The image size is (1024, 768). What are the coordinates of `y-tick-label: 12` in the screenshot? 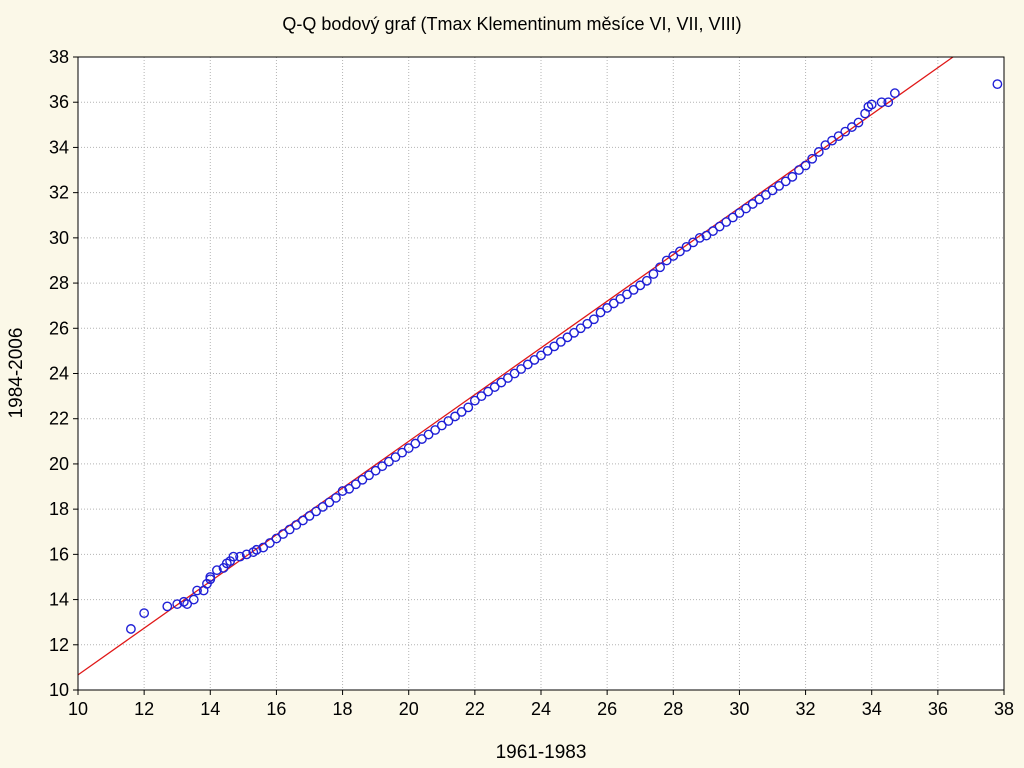 It's located at (59, 645).